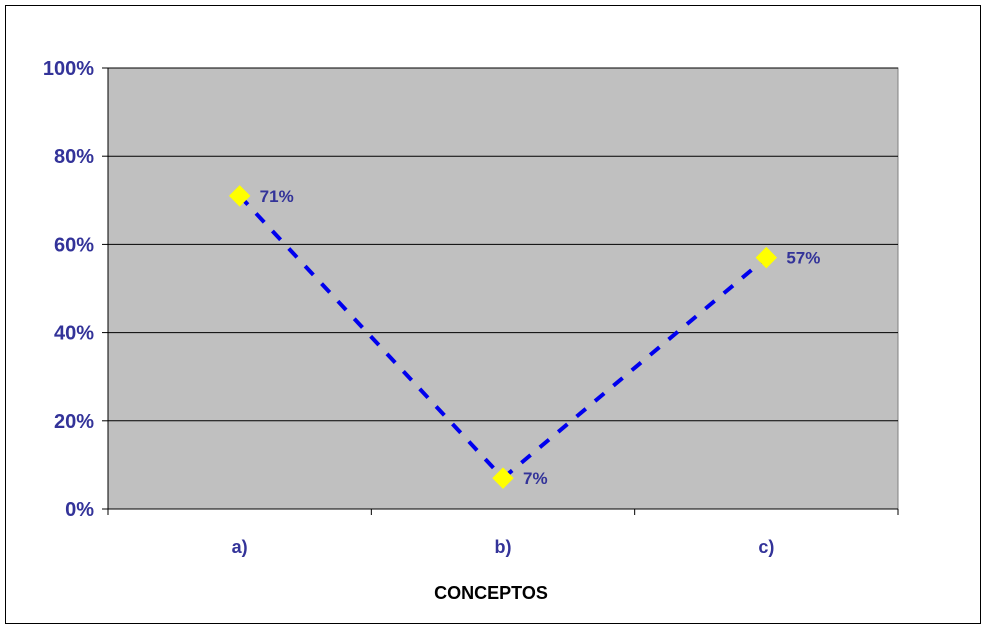 This screenshot has height=627, width=988. What do you see at coordinates (74, 422) in the screenshot?
I see `y-tick-label: 20%` at bounding box center [74, 422].